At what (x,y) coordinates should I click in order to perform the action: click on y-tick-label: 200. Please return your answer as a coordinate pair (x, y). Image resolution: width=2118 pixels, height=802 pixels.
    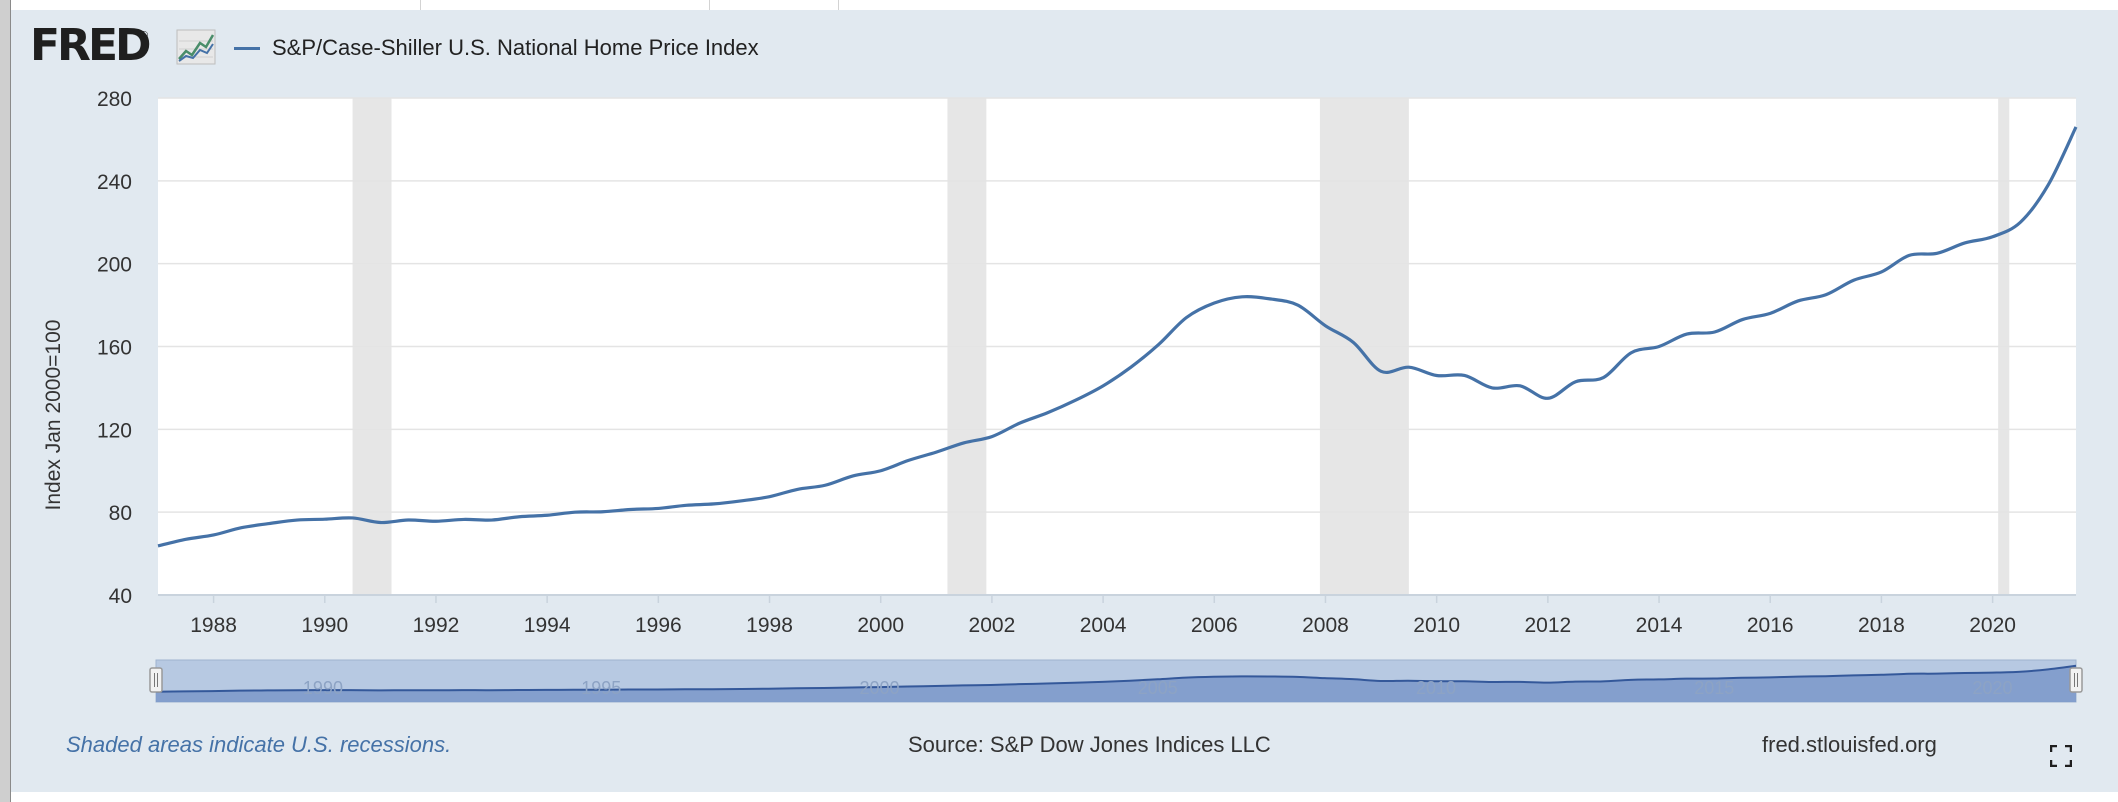
    Looking at the image, I should click on (114, 265).